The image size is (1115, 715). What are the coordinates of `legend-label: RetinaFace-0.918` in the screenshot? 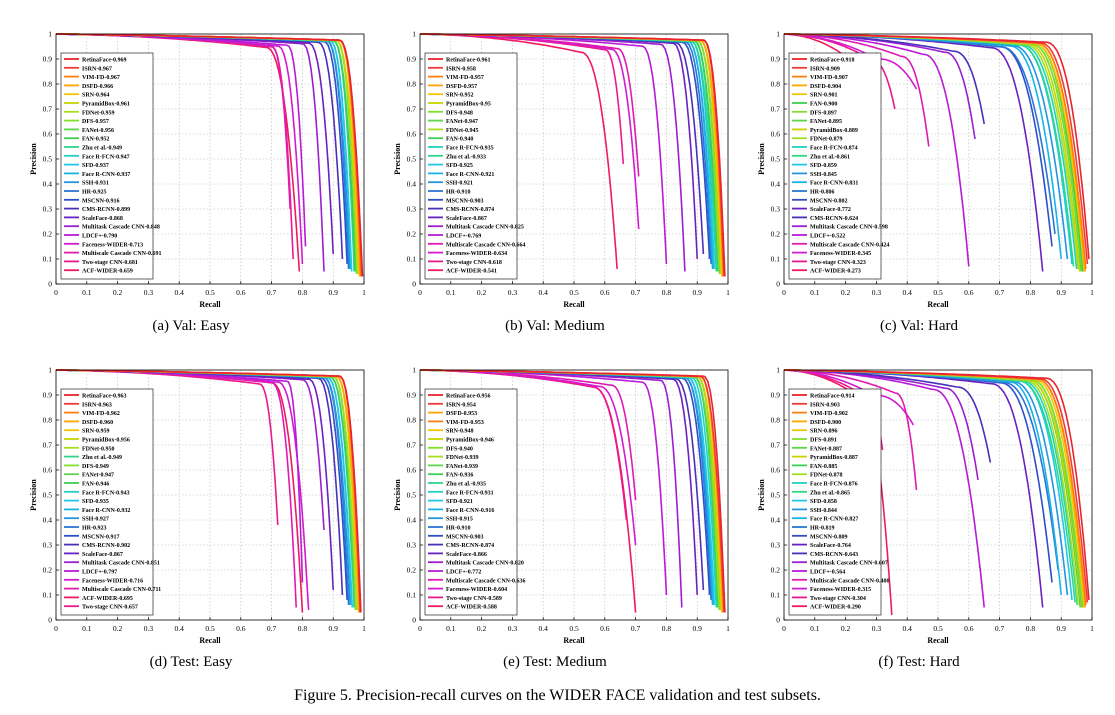 It's located at (832, 61).